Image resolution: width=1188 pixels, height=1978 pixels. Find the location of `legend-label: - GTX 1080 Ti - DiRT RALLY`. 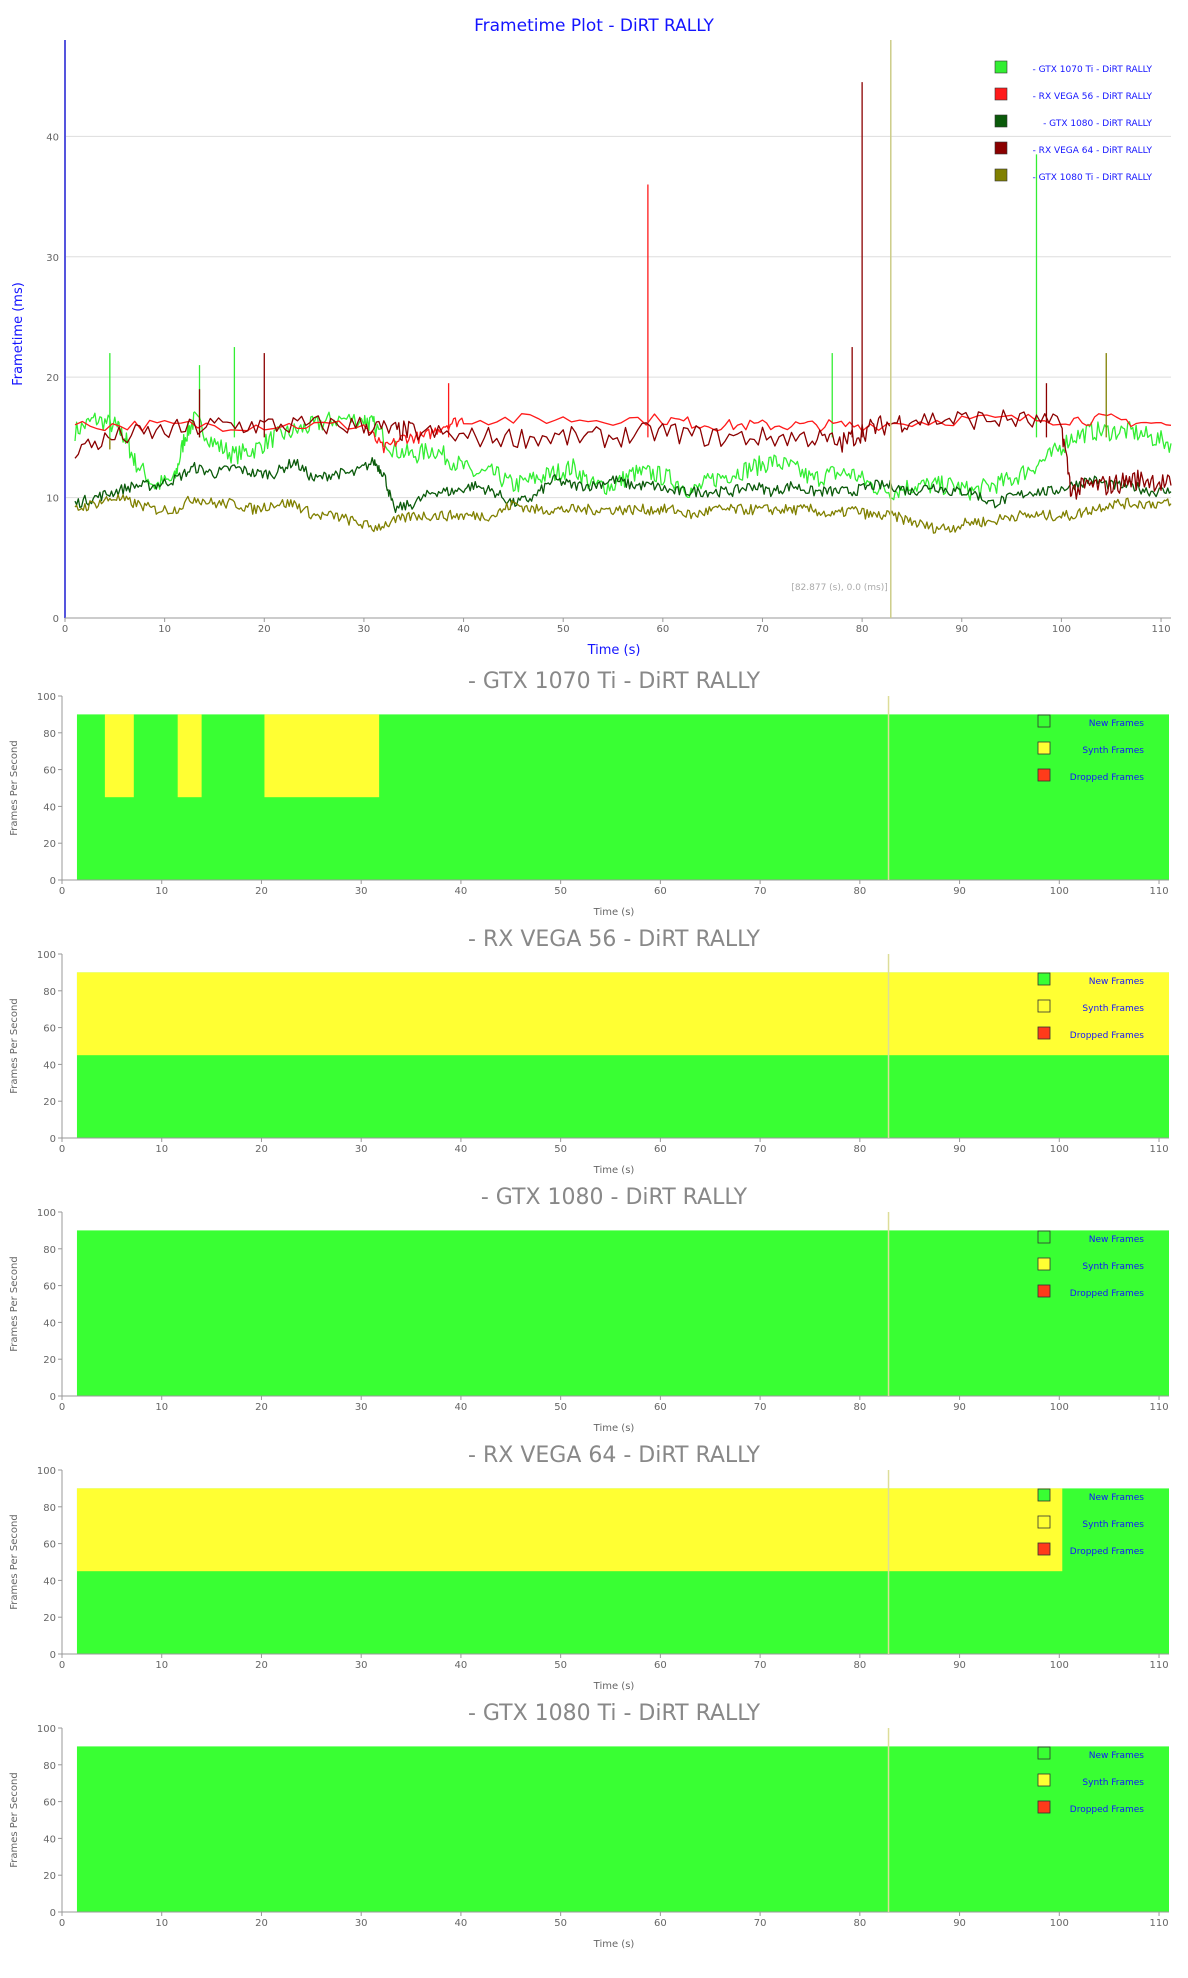

legend-label: - GTX 1080 Ti - DiRT RALLY is located at coordinates (1092, 178).